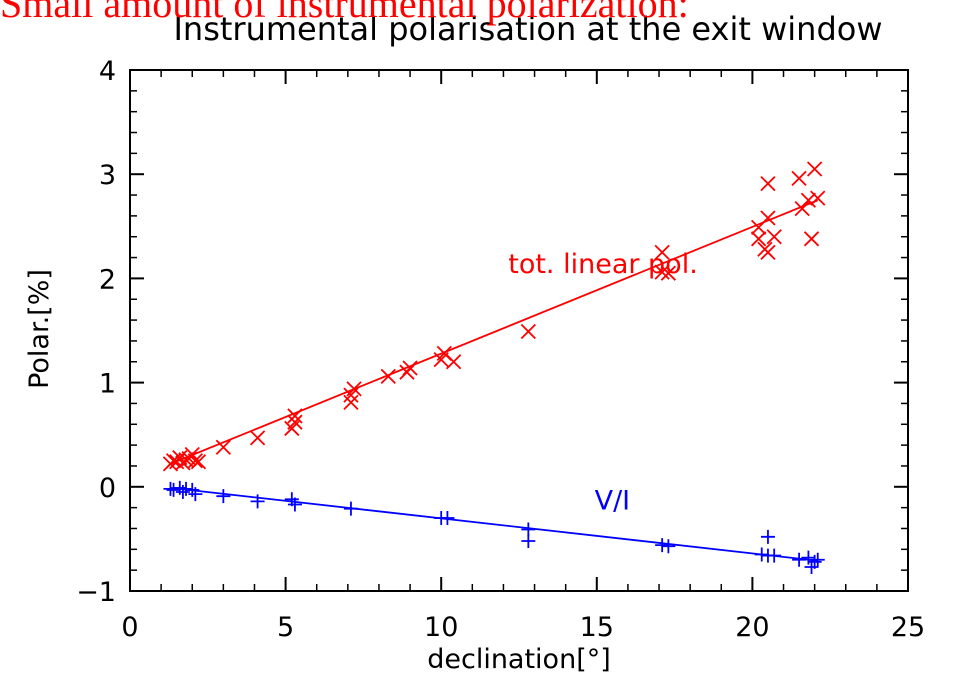 The width and height of the screenshot is (977, 681). Describe the element at coordinates (597, 627) in the screenshot. I see `x-tick-label: 15` at that location.